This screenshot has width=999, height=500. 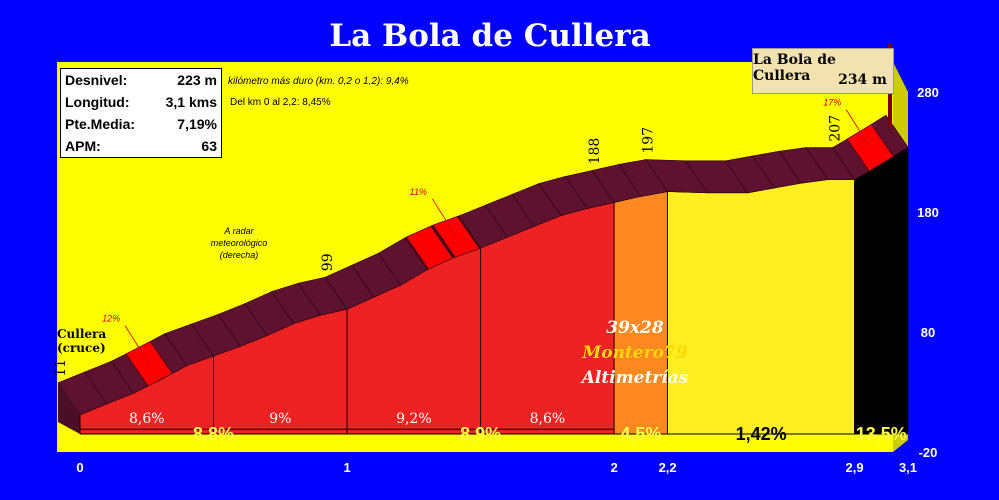 I want to click on altitude-label: 99, so click(x=328, y=262).